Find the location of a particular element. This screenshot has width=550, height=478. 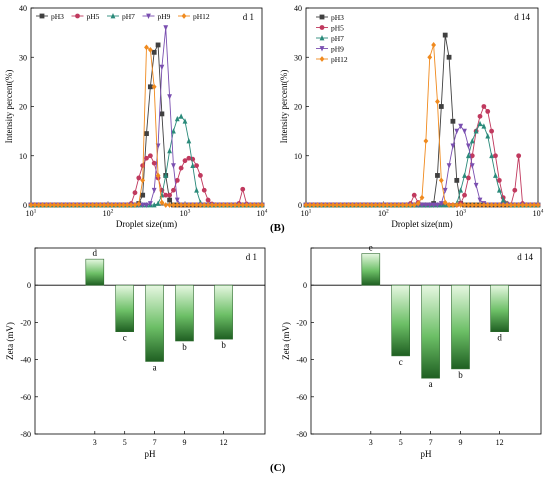

legend-label: pH3 is located at coordinates (57, 16).